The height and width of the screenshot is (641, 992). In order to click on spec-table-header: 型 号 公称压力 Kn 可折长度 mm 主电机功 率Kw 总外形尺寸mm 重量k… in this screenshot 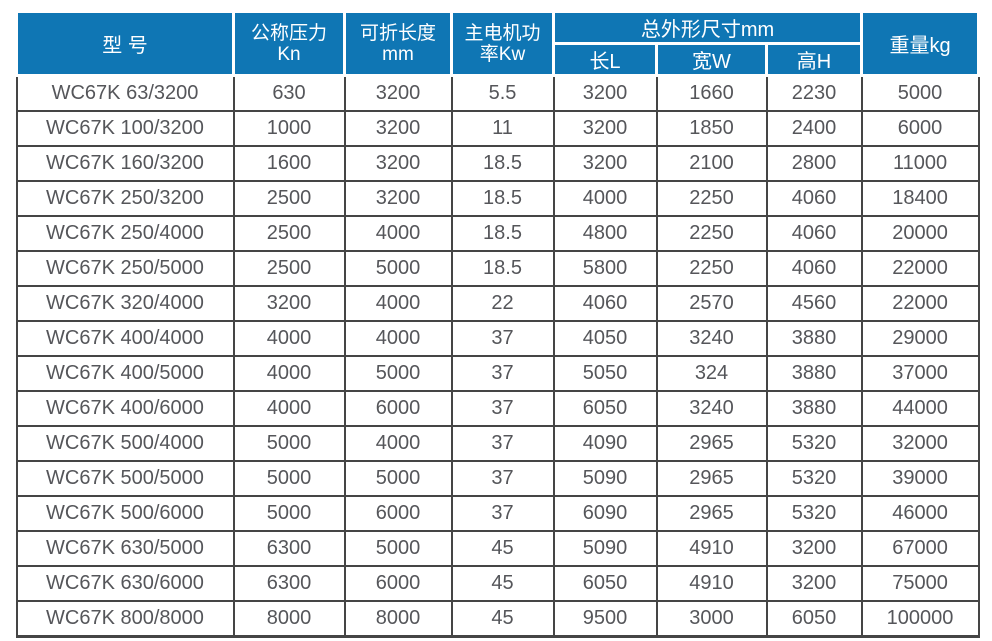, I will do `click(498, 43)`.